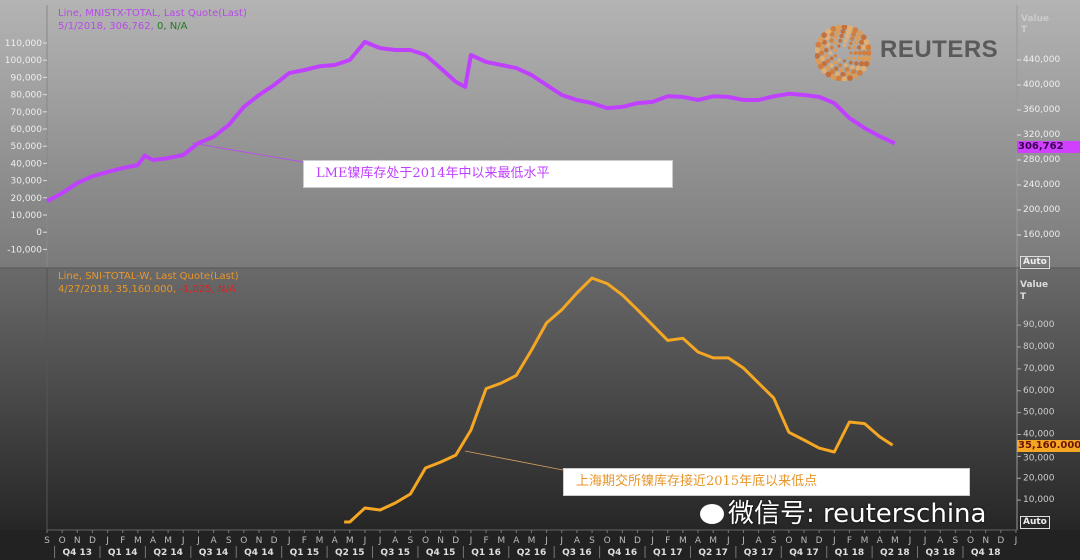  Describe the element at coordinates (759, 553) in the screenshot. I see `quarter-label: Q3 17` at that location.